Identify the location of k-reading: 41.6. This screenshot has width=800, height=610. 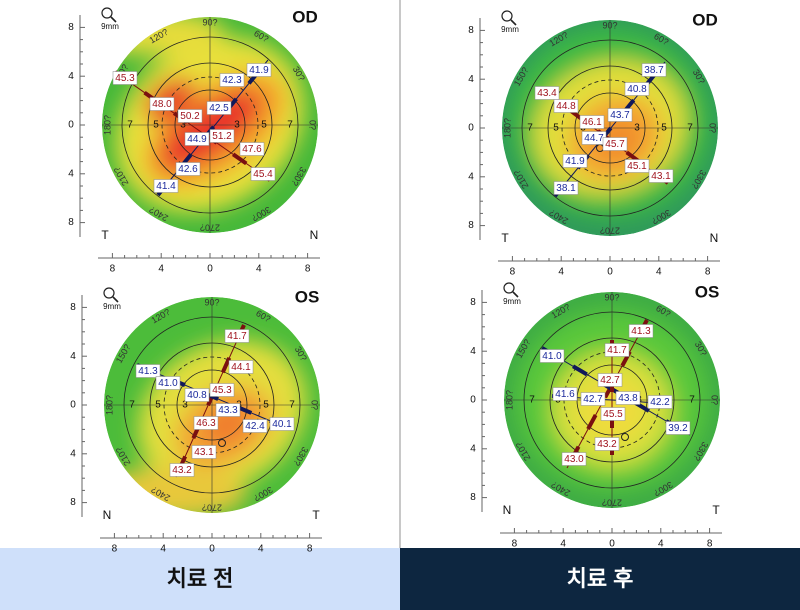
(565, 394).